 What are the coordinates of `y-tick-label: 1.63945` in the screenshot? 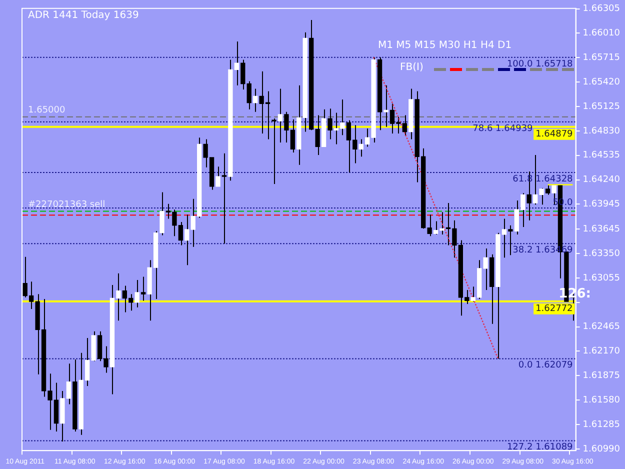 It's located at (601, 205).